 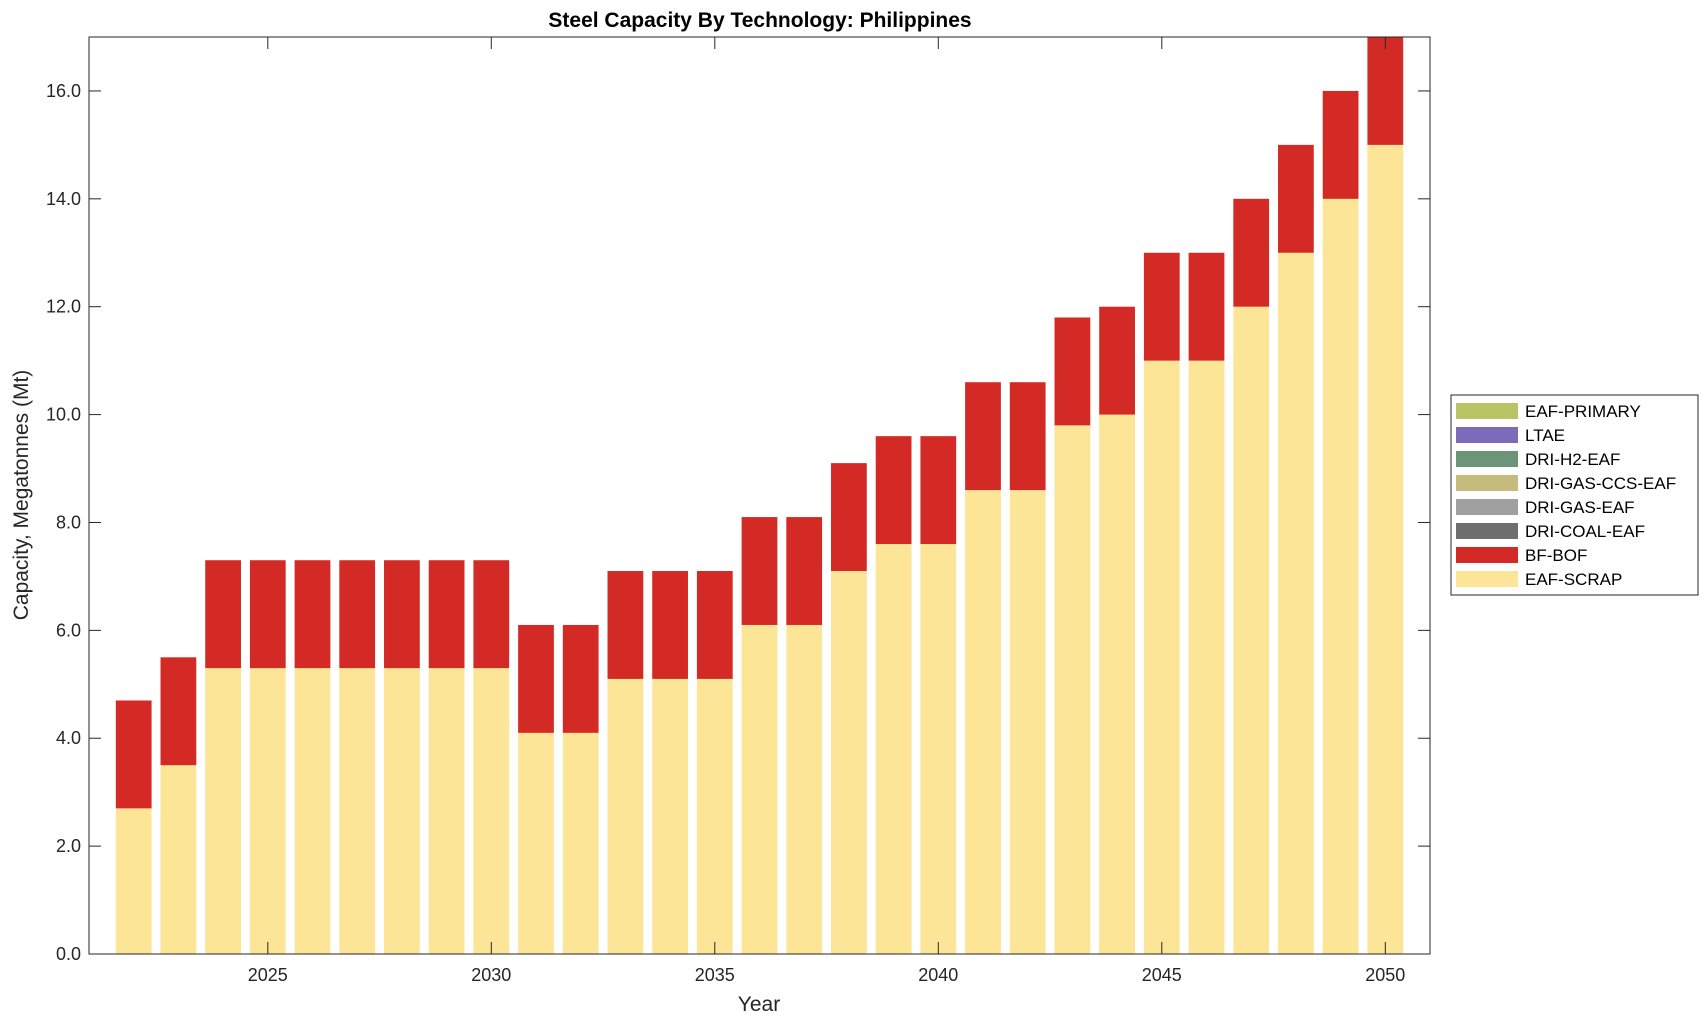 What do you see at coordinates (491, 811) in the screenshot?
I see `bar-eaf-scrap-2030` at bounding box center [491, 811].